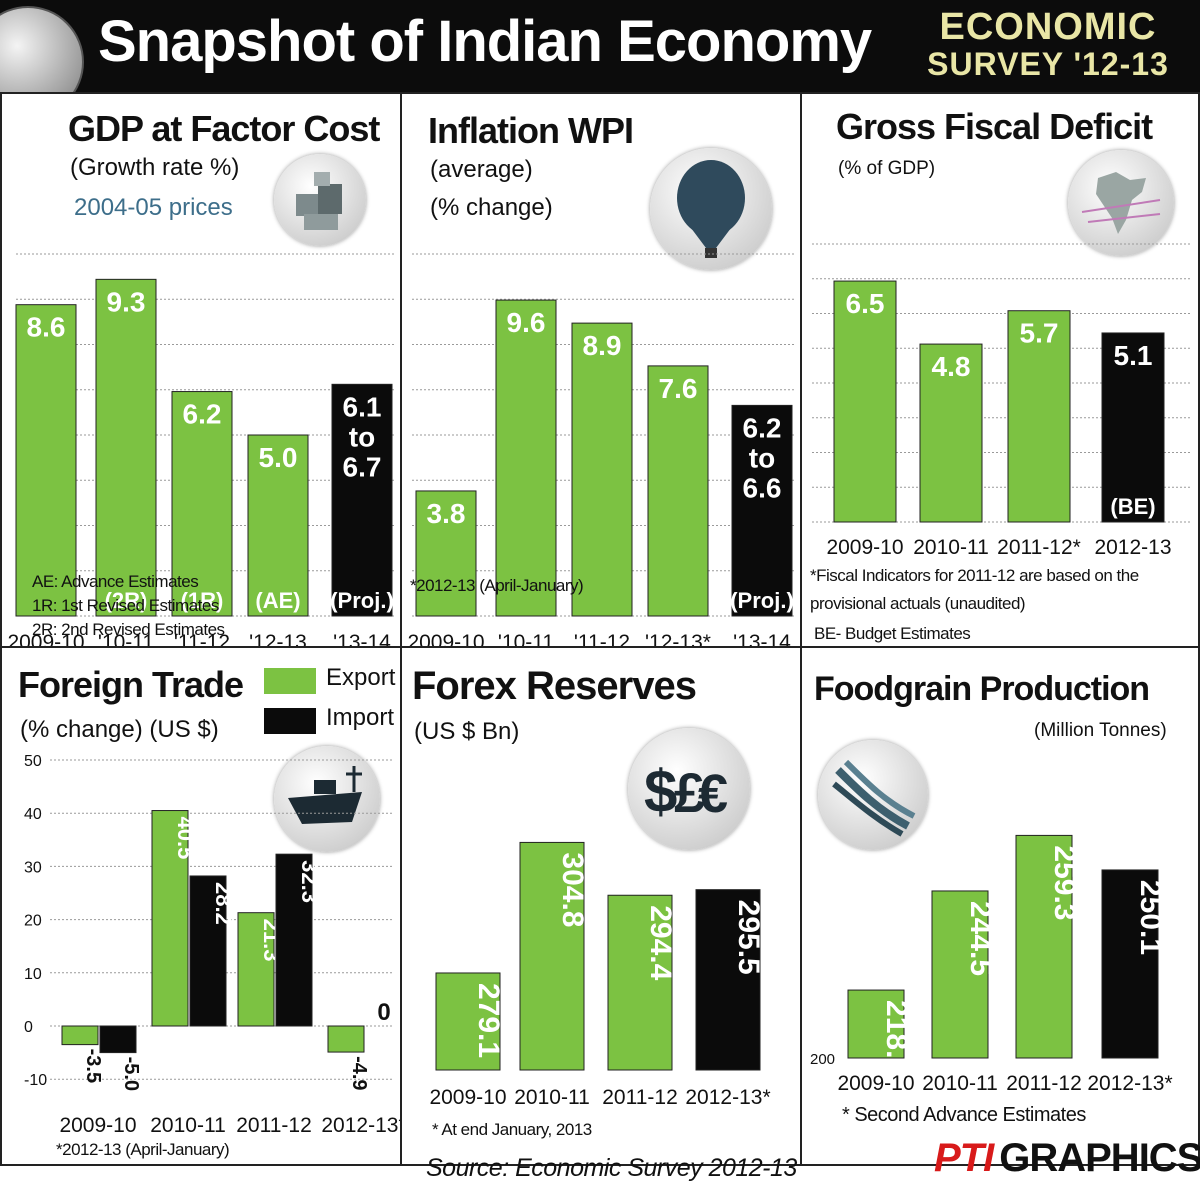  Describe the element at coordinates (1044, 946) in the screenshot. I see `food-bar` at that location.